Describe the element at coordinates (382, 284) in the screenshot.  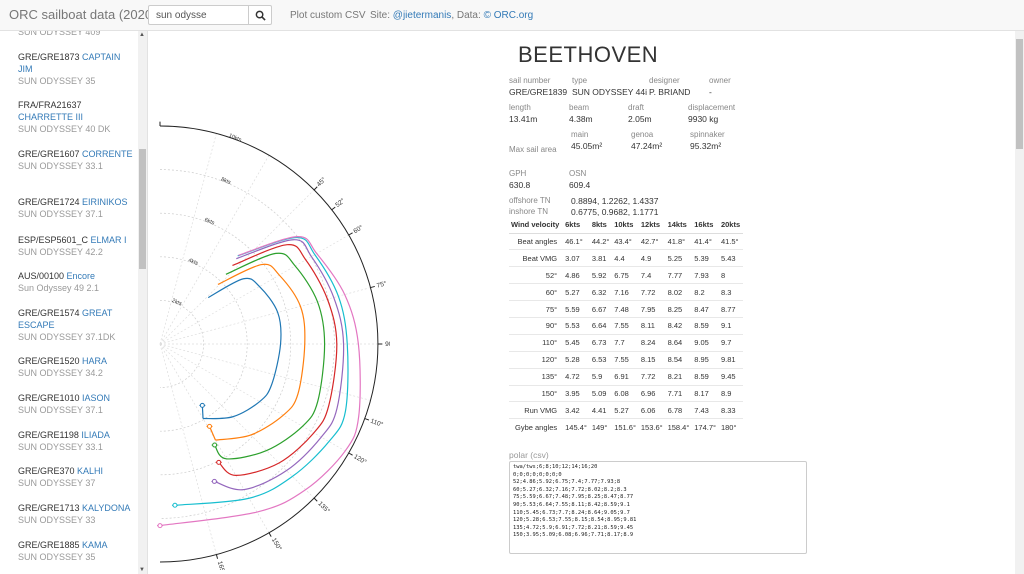
I see `angle-tick-label: 75°` at that location.